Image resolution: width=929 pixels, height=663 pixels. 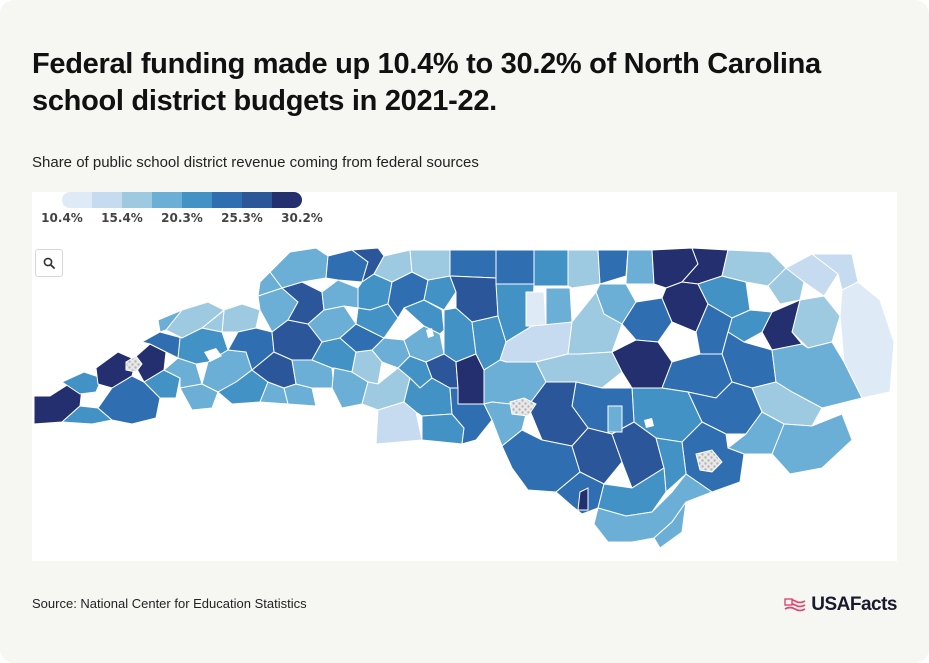 What do you see at coordinates (242, 218) in the screenshot?
I see `legend-label-4: 25.3%` at bounding box center [242, 218].